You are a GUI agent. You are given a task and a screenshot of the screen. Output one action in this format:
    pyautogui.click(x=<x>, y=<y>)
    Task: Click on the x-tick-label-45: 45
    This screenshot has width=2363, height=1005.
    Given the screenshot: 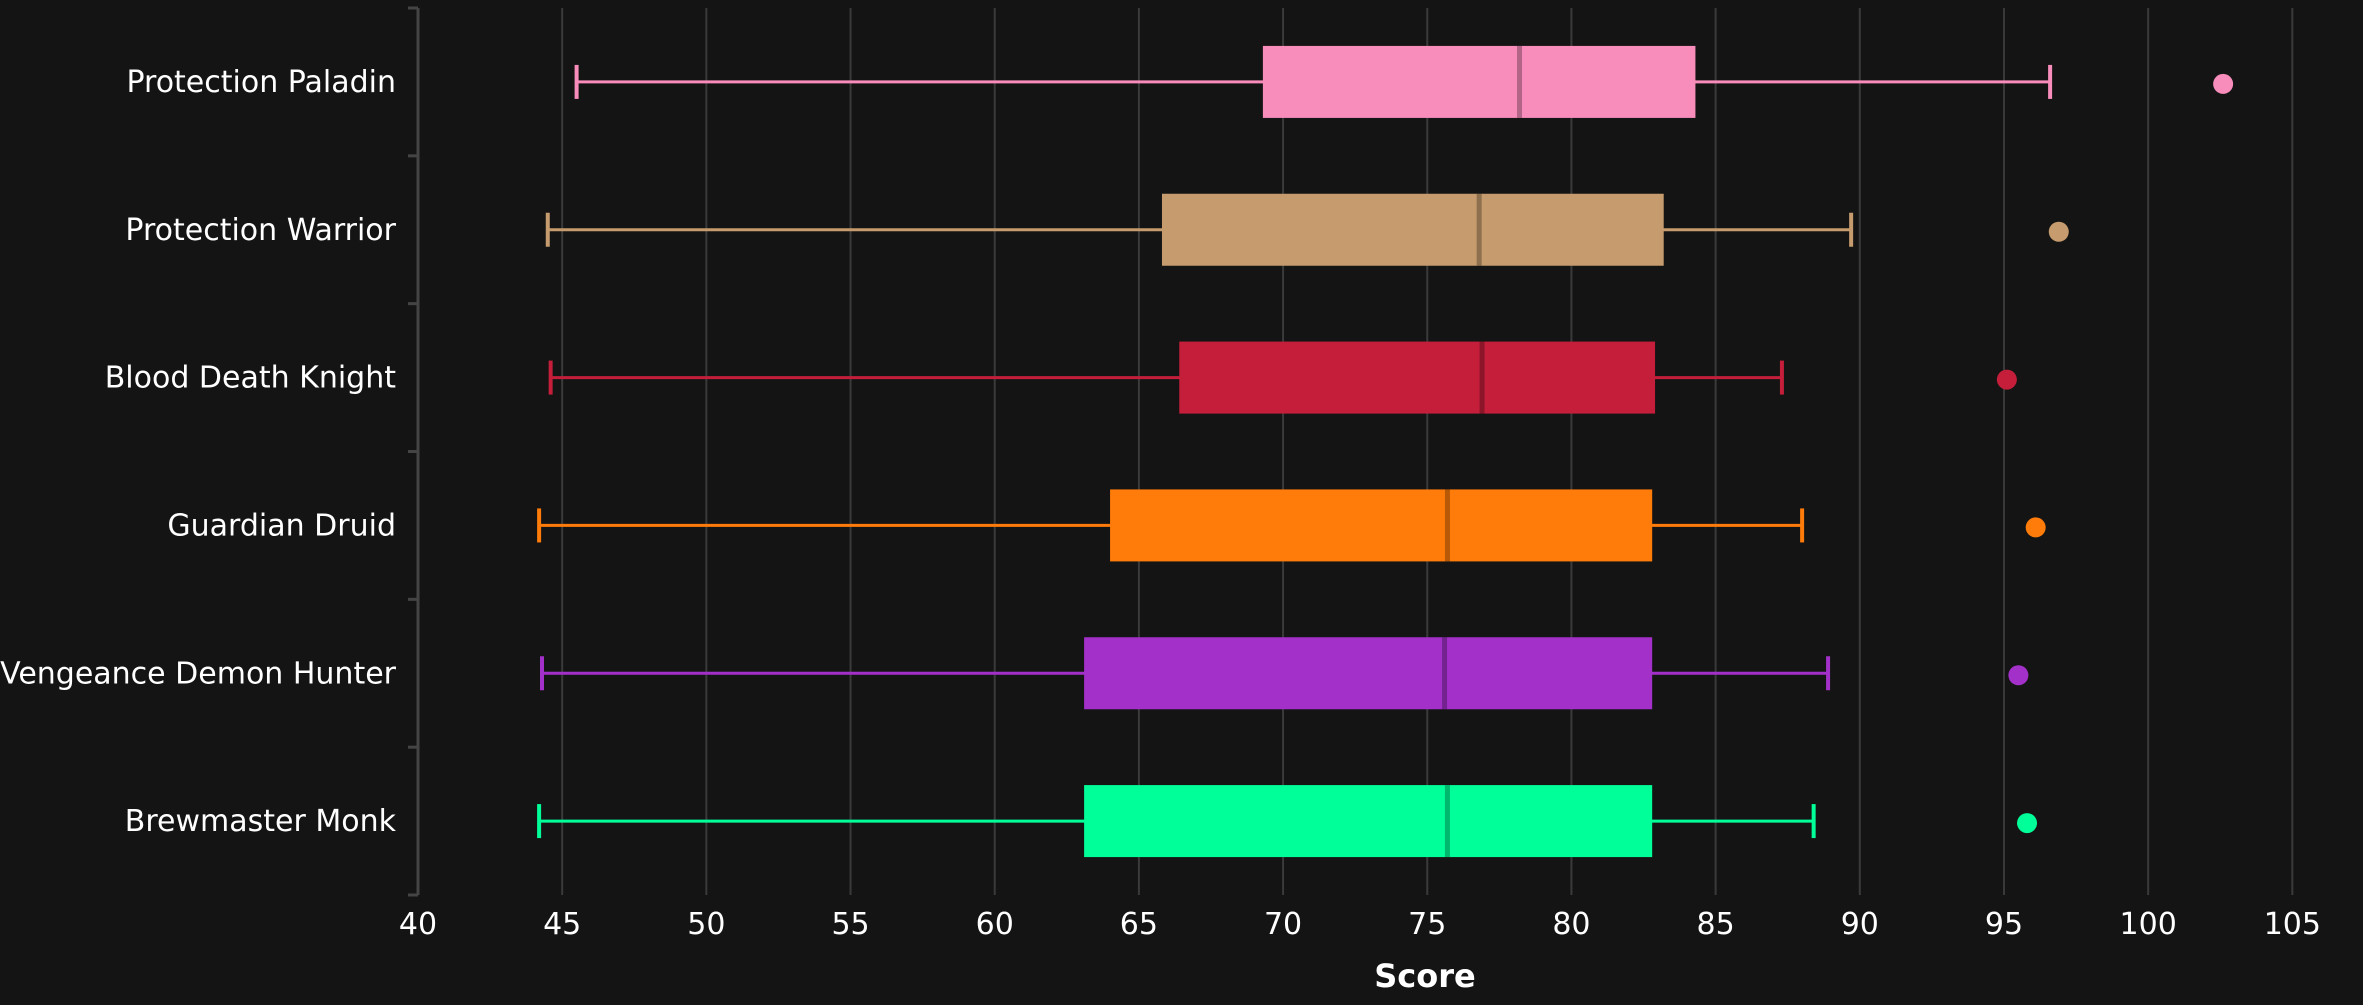 What is the action you would take?
    pyautogui.click(x=562, y=924)
    